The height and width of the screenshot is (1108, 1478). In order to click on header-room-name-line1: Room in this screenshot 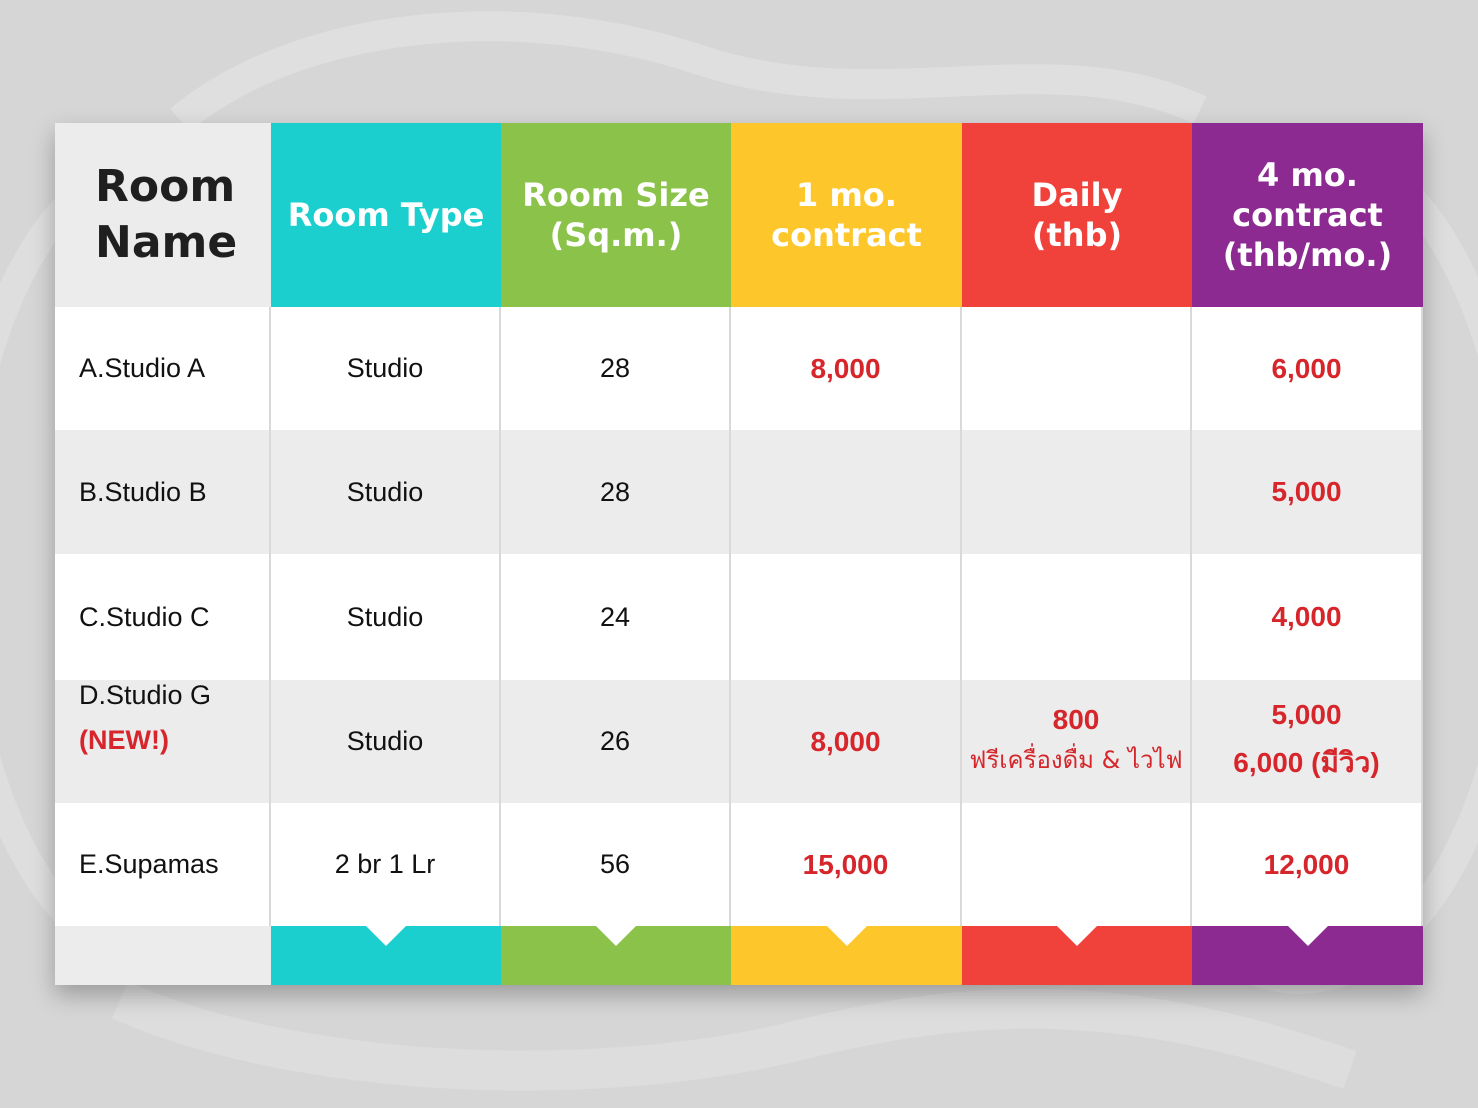, I will do `click(165, 186)`.